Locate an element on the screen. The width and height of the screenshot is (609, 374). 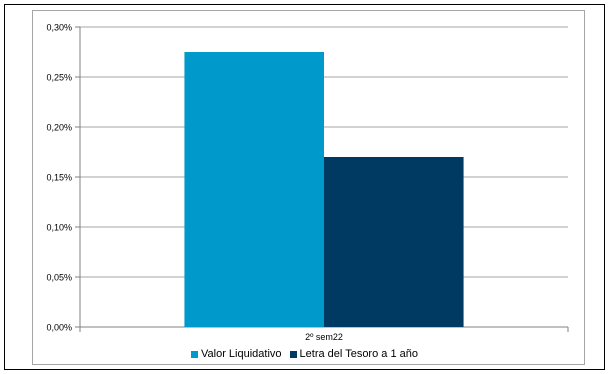
legend-label-valor-liquidativo: Valor Liquidativo is located at coordinates (241, 354).